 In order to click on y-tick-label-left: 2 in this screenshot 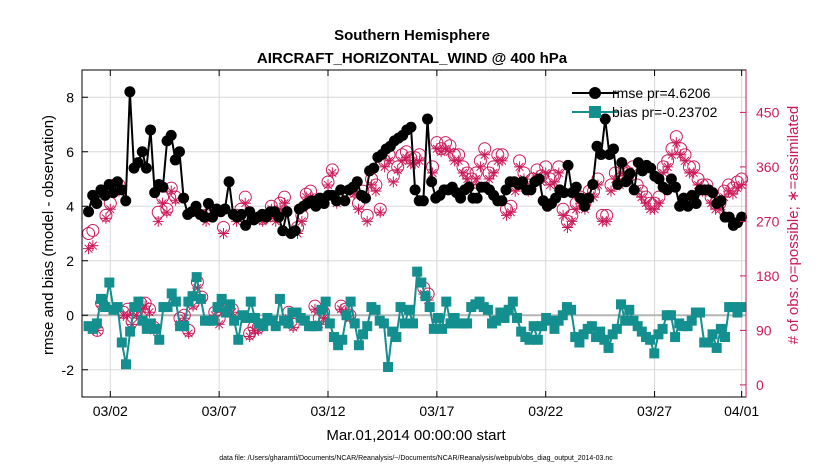, I will do `click(70, 261)`.